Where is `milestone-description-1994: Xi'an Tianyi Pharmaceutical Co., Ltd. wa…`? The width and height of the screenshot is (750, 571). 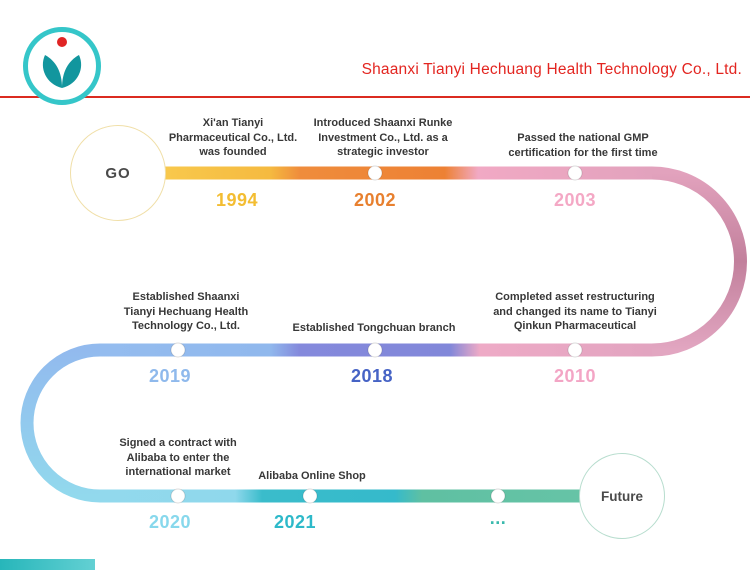
milestone-description-1994: Xi'an Tianyi Pharmaceutical Co., Ltd. wa… is located at coordinates (233, 138).